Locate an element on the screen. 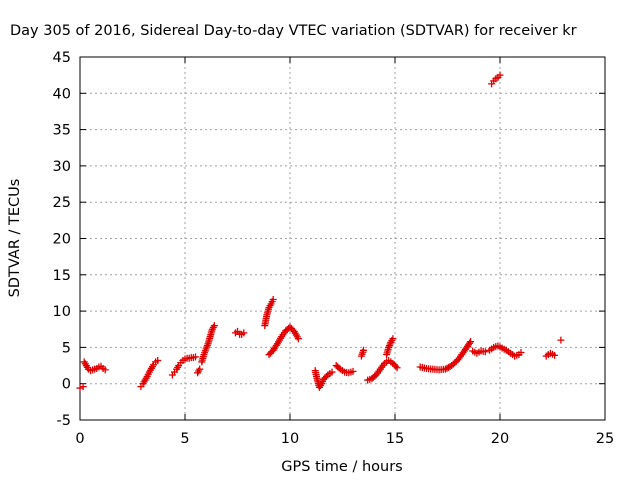 Image resolution: width=640 pixels, height=480 pixels. x-tick-label: 10 is located at coordinates (290, 439).